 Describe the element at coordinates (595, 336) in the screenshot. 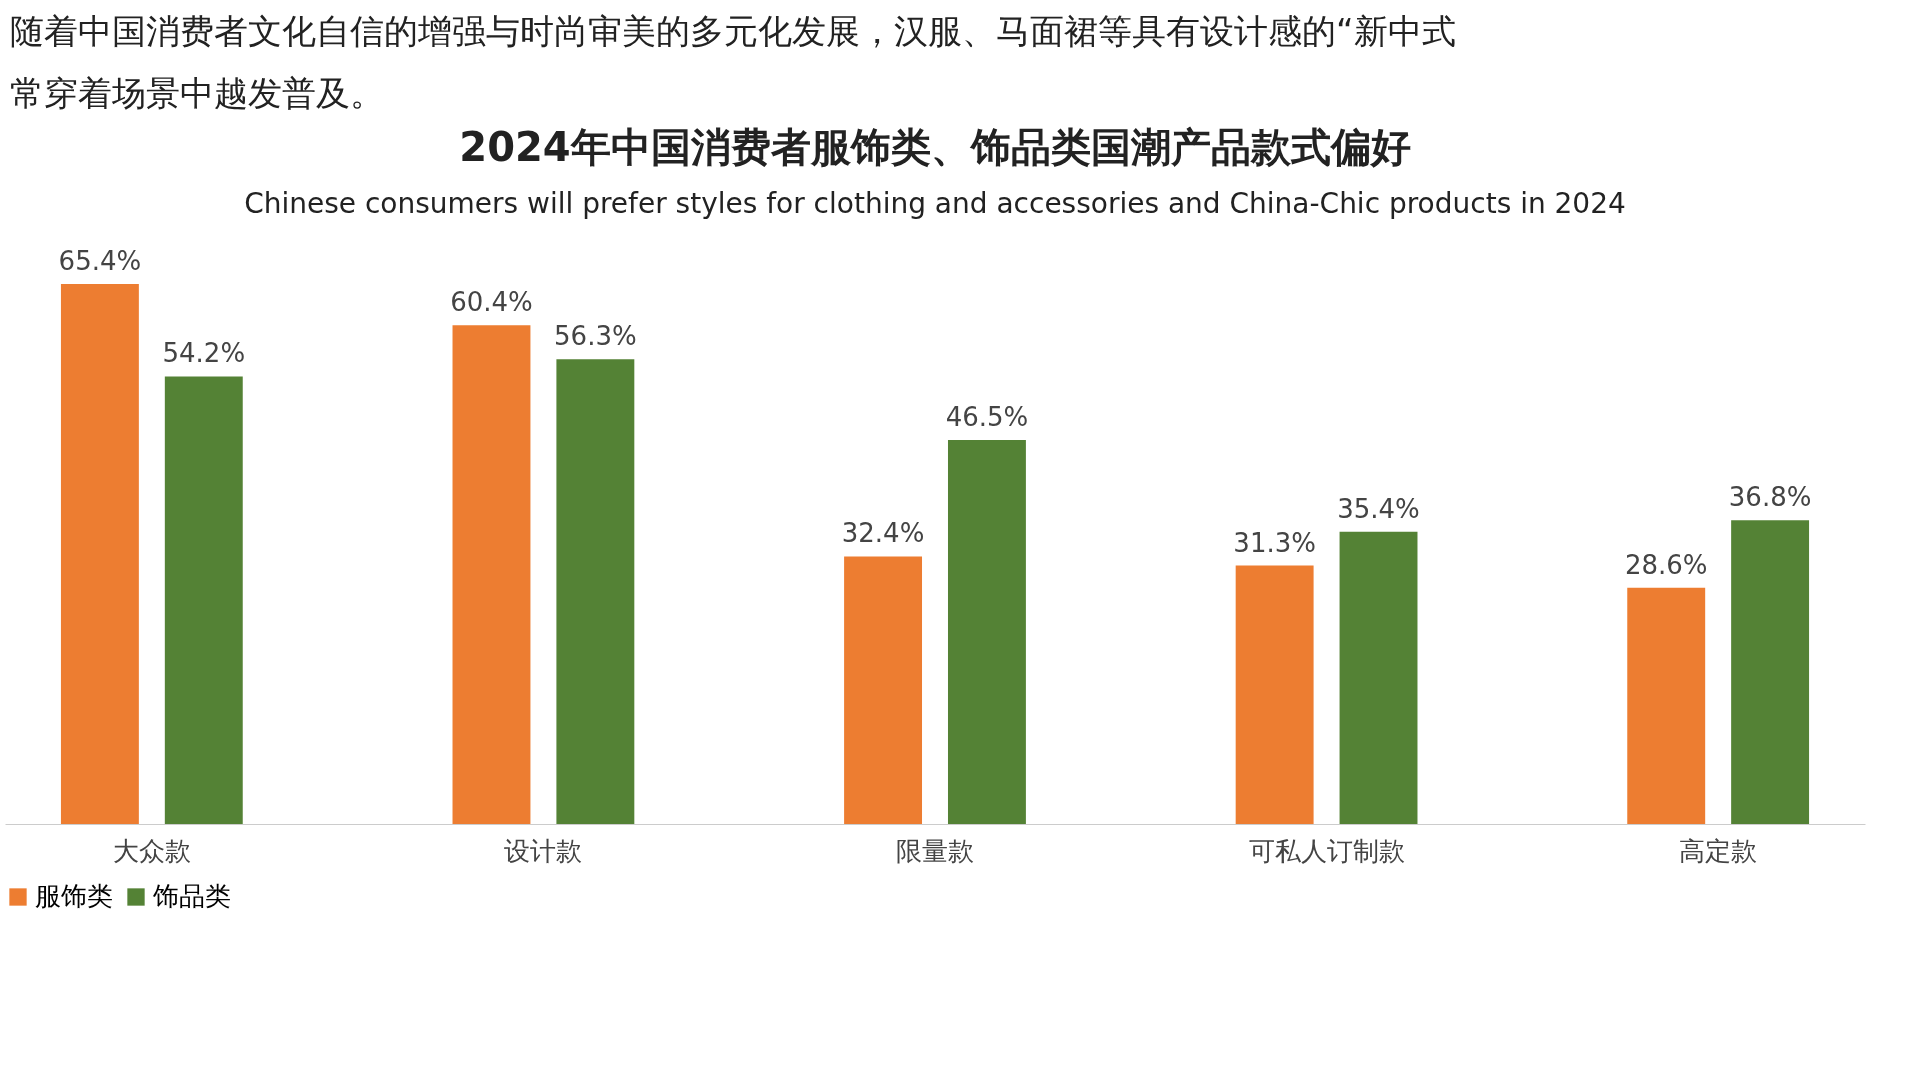

I see `data-label: 56.3%` at that location.